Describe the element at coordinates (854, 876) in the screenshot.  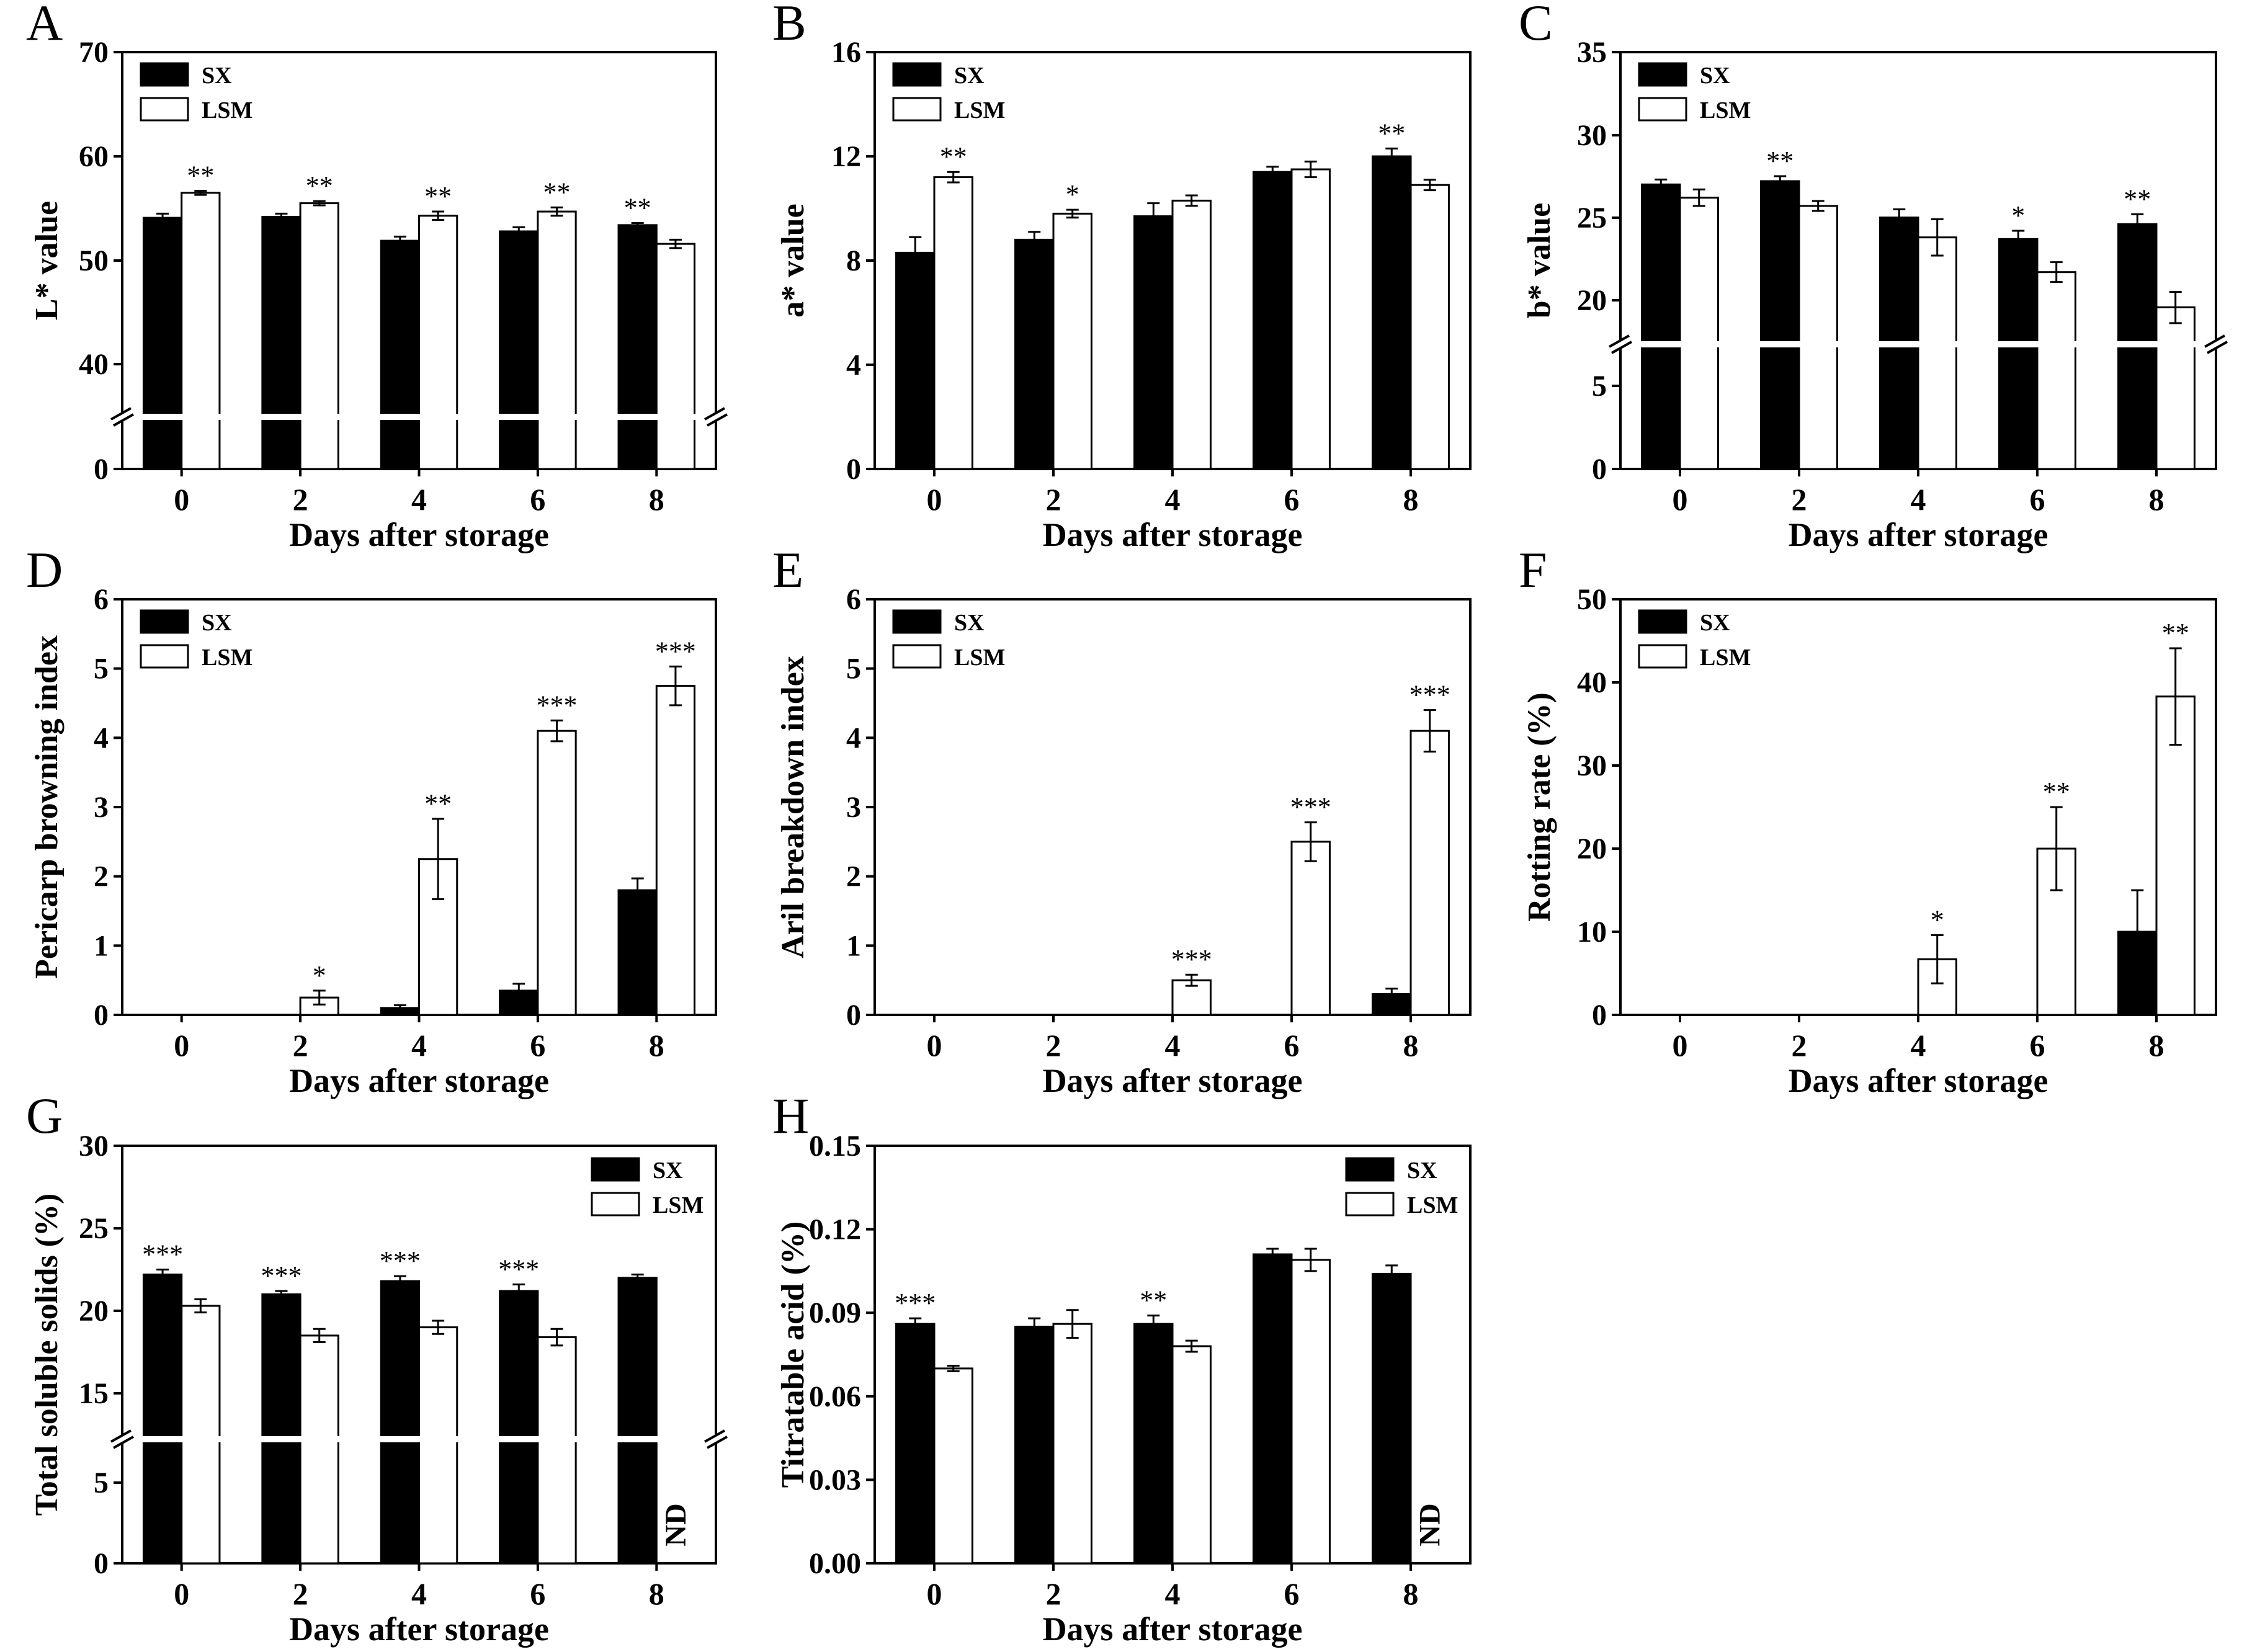
I see `y-tick-label: 2` at that location.